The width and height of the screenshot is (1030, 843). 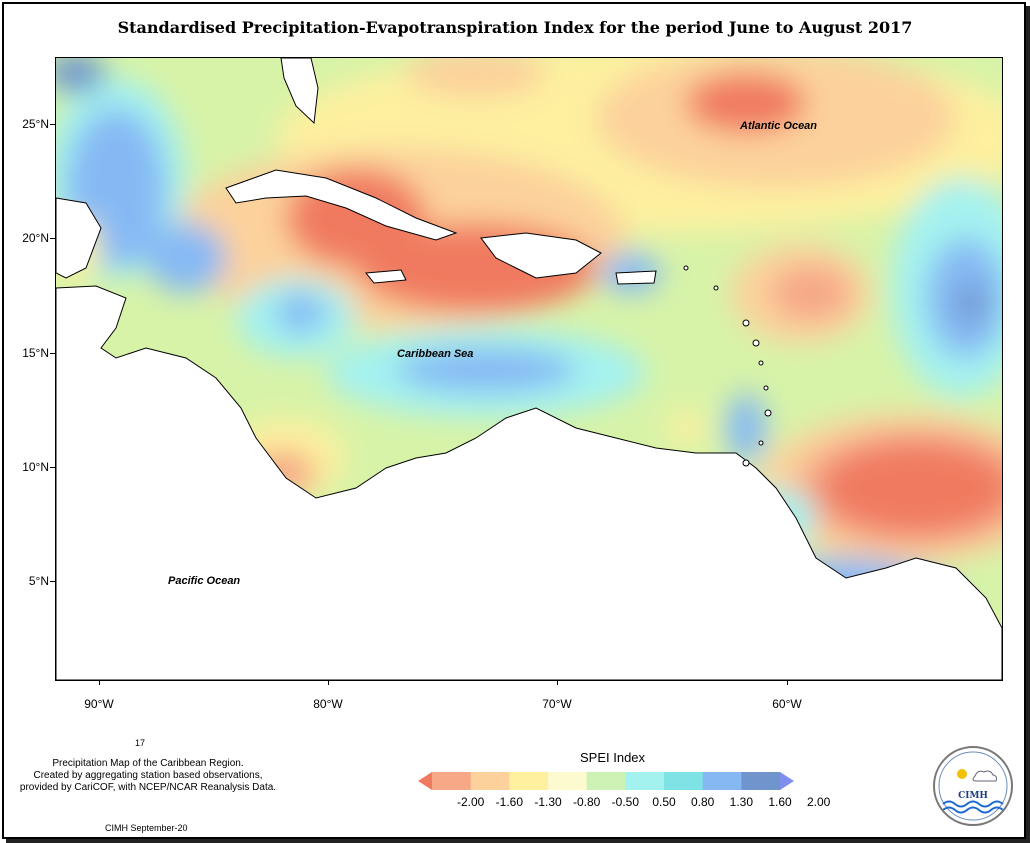 I want to click on legend-label: 0.50, so click(x=664, y=802).